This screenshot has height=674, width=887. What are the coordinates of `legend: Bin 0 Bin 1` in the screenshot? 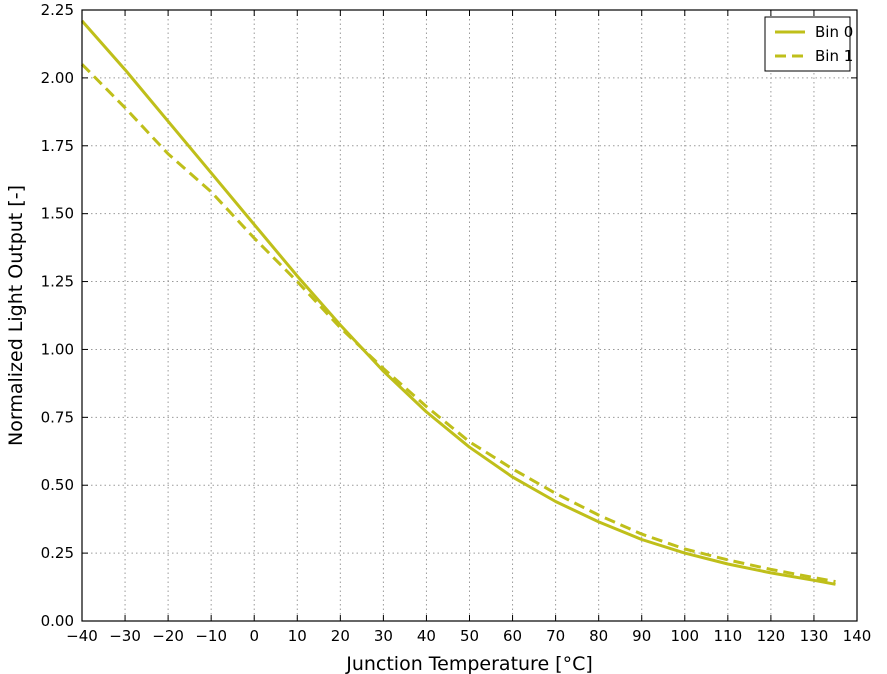 It's located at (808, 44).